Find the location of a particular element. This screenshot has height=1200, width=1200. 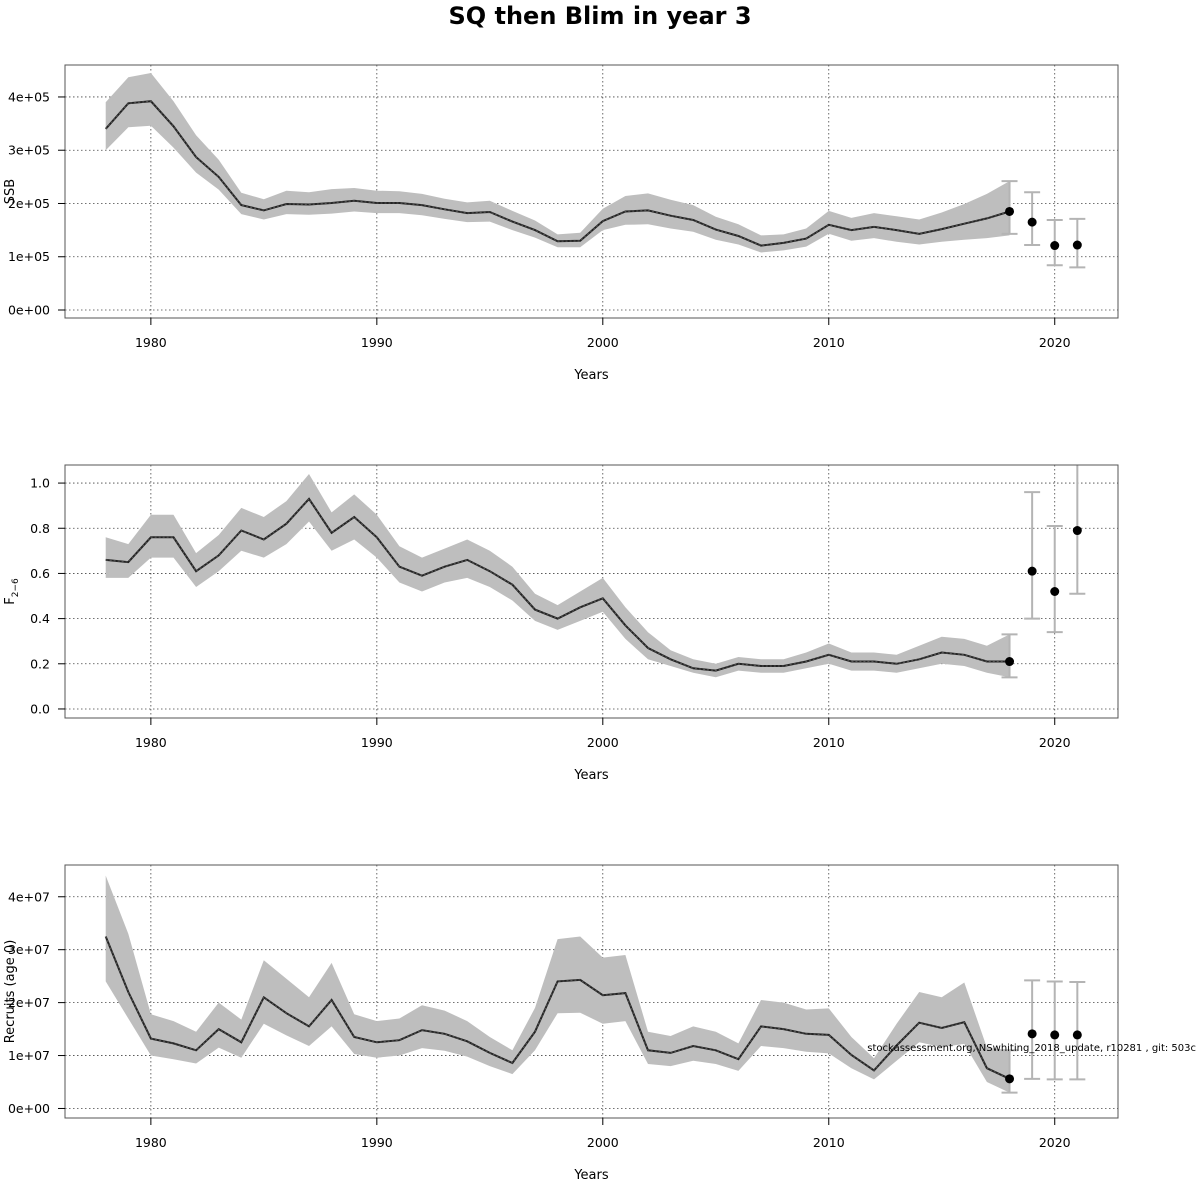

y-tick-label: 0.6 is located at coordinates (40, 573).